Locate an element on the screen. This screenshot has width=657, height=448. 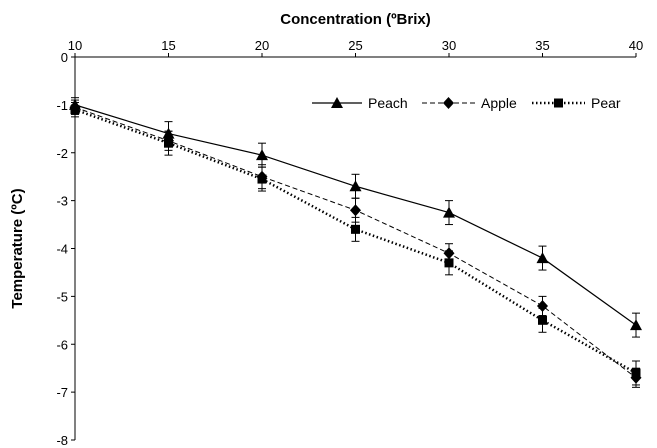
x-tick-label: 25 is located at coordinates (355, 45).